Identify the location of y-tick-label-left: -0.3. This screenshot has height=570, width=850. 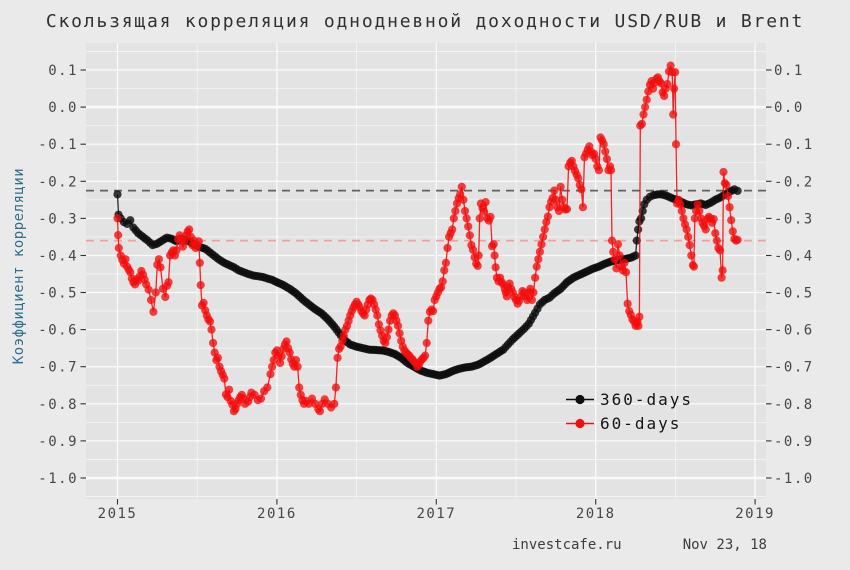
(58, 219).